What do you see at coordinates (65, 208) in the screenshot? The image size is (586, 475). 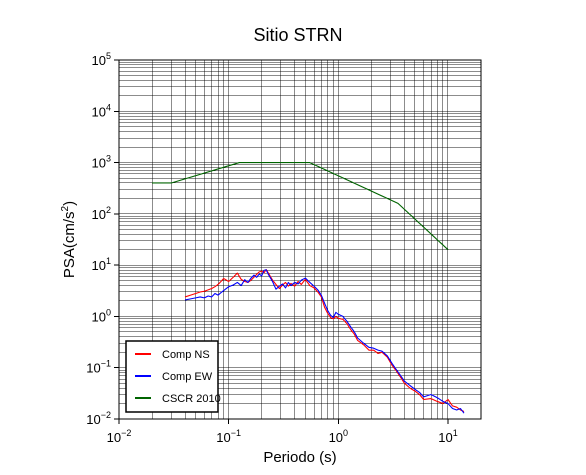 I see `y-axis-label-superscript: 2` at bounding box center [65, 208].